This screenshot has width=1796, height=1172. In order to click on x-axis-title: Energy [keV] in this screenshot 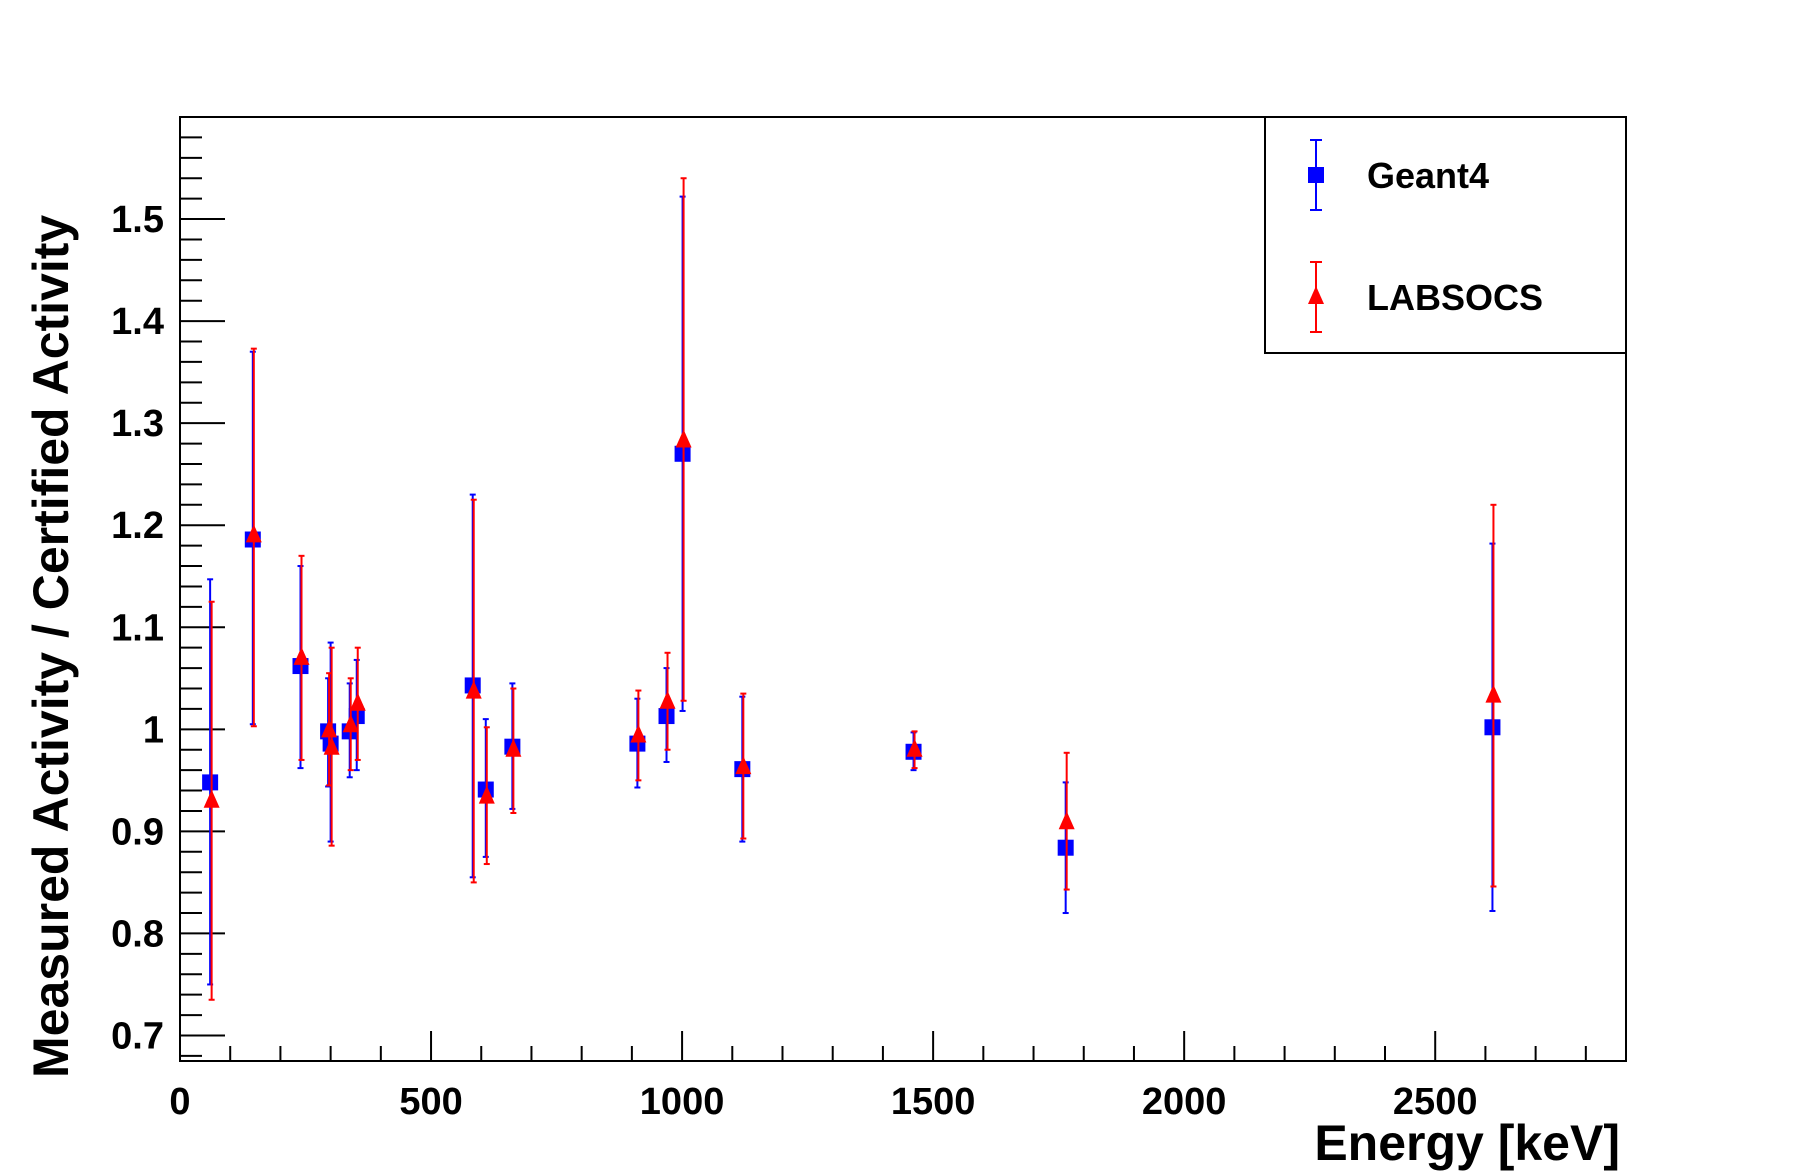, I will do `click(1467, 1143)`.